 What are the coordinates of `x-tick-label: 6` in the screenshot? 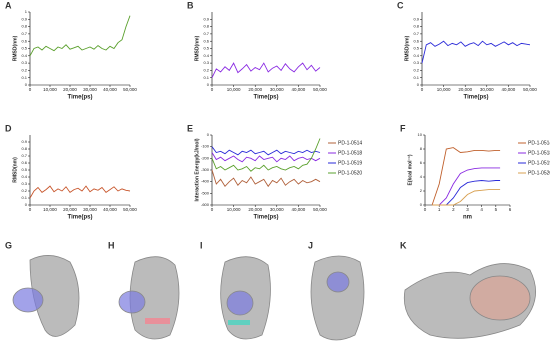 It's located at (510, 209).